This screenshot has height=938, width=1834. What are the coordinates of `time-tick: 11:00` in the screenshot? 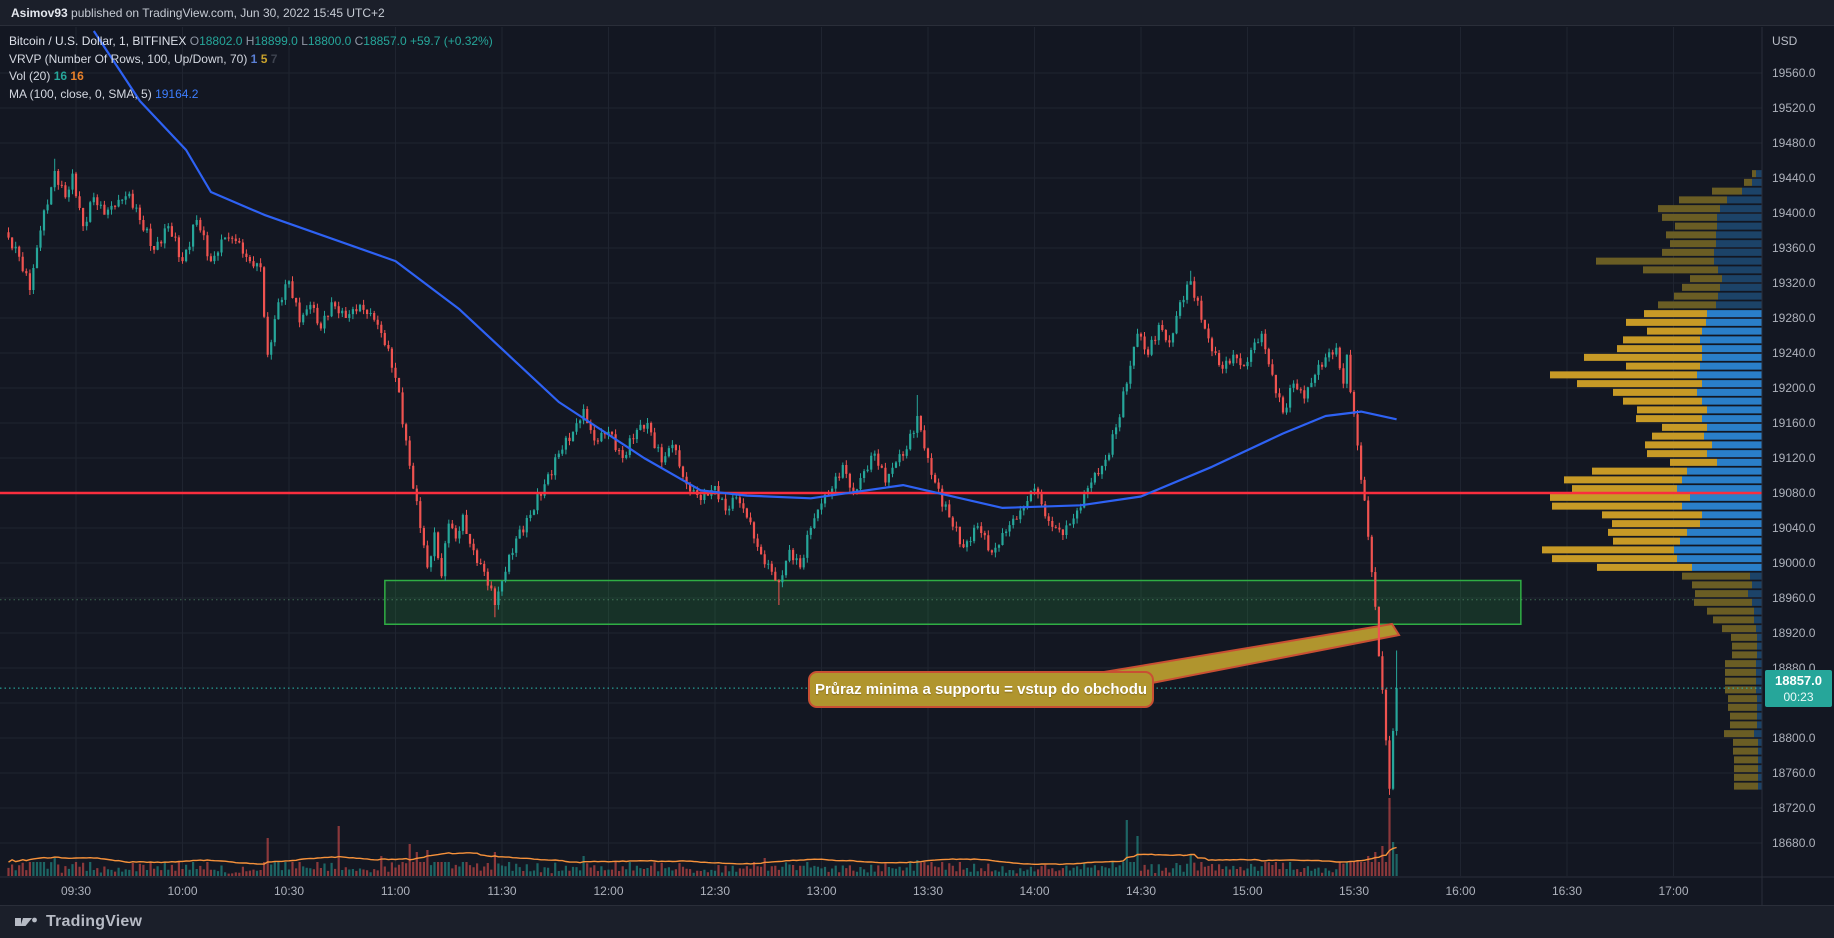 It's located at (395, 891).